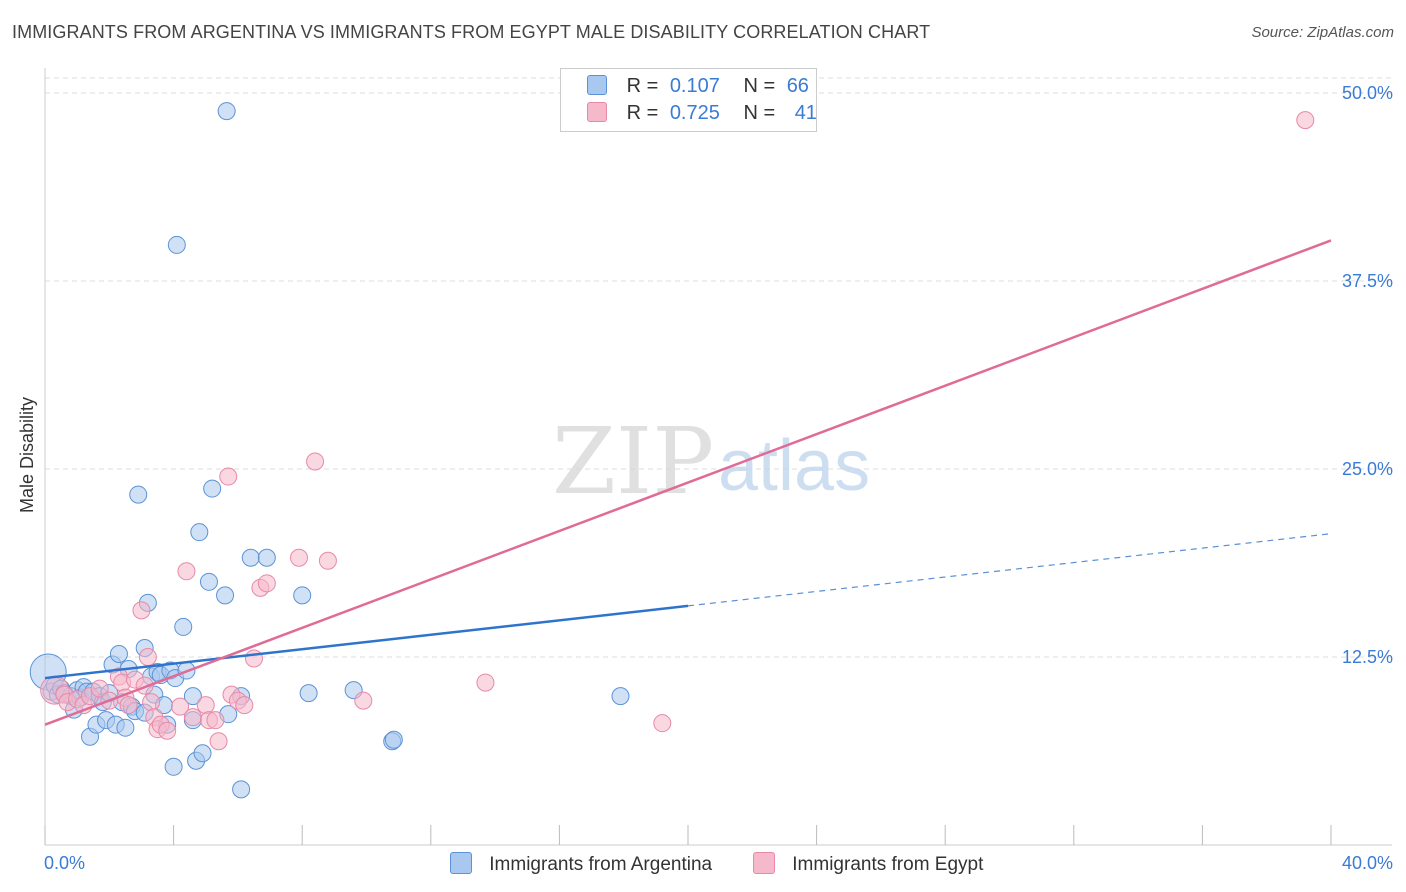  What do you see at coordinates (1367, 657) in the screenshot?
I see `y-tick-label-0: 12.5%` at bounding box center [1367, 657].